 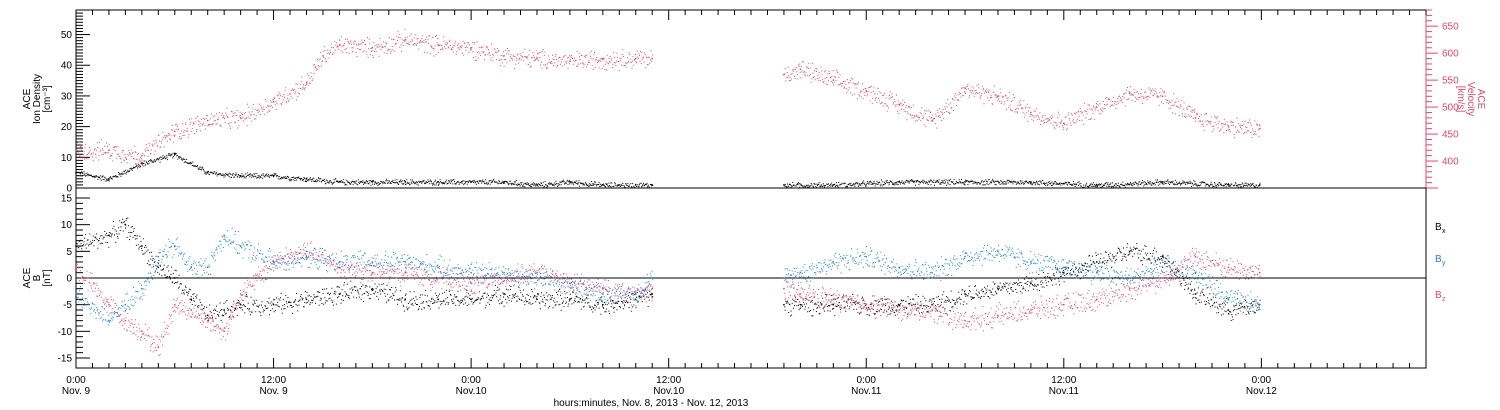 What do you see at coordinates (67, 35) in the screenshot?
I see `top-left-tick-label: 50` at bounding box center [67, 35].